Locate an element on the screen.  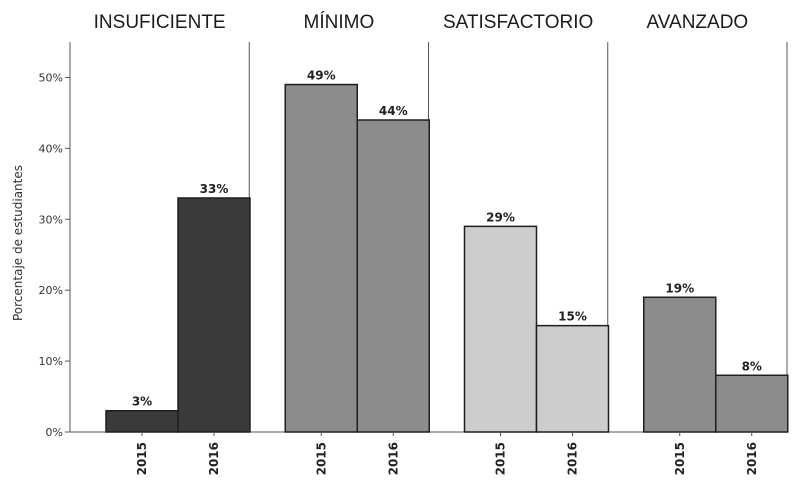
y-tick-label: 50% is located at coordinates (51, 77).